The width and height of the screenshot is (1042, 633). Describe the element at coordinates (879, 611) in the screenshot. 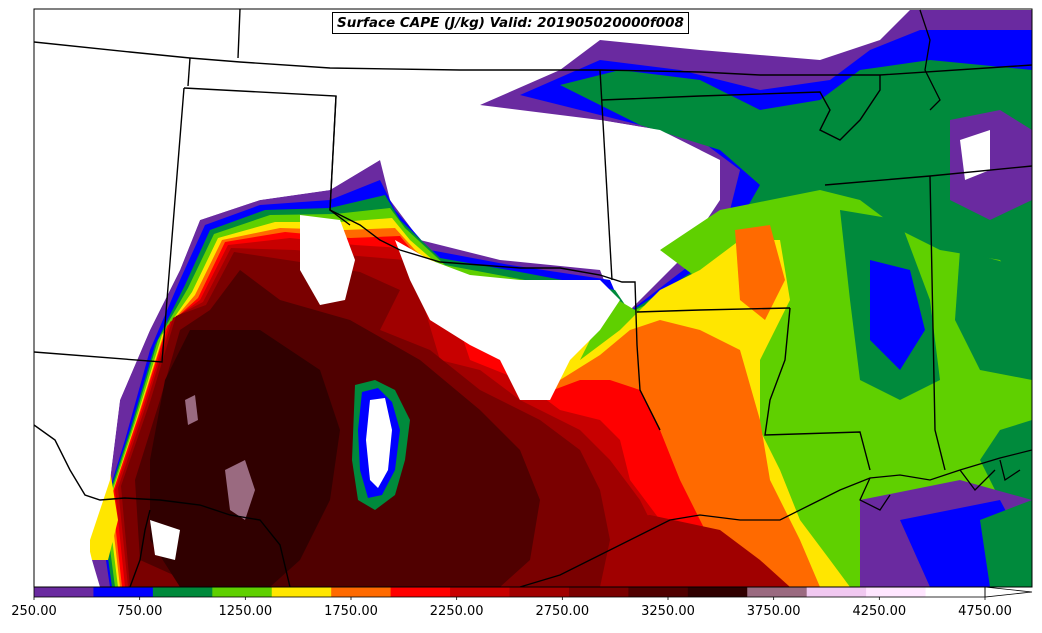

I see `colorbar-tick-label: 4250.00` at that location.